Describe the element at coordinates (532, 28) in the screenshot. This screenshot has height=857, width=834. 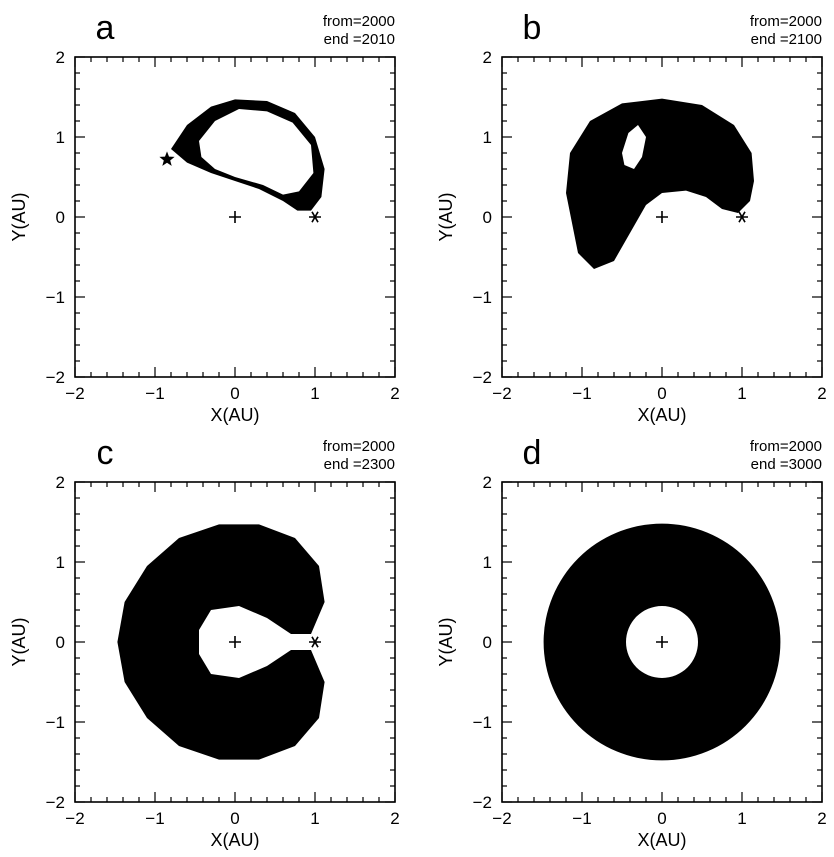
I see `panel-letter: b` at that location.